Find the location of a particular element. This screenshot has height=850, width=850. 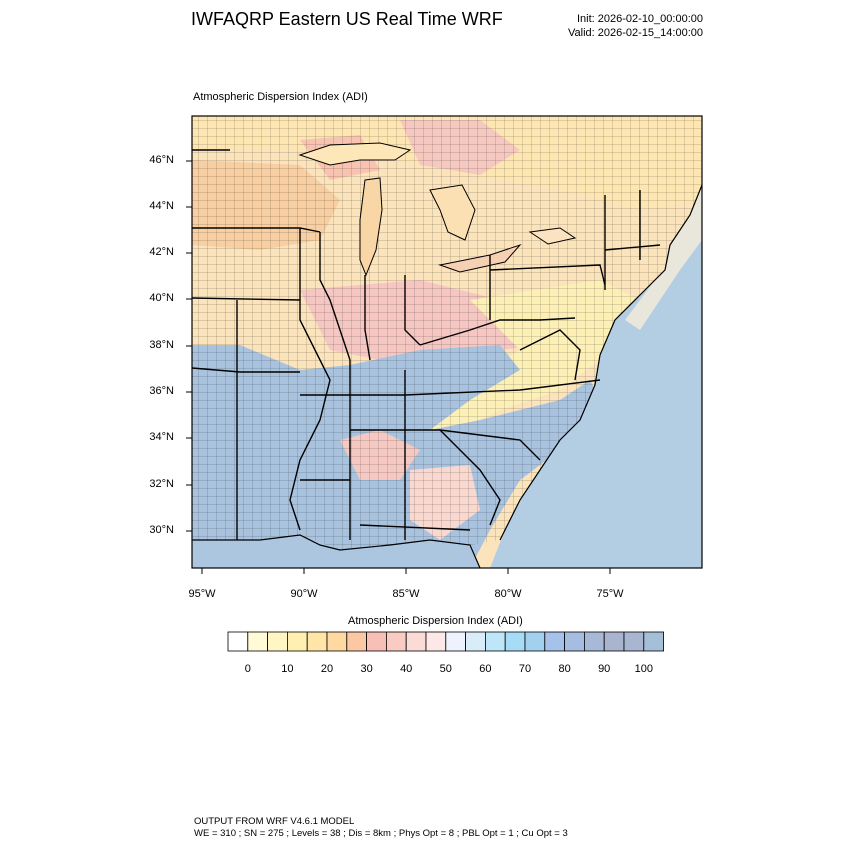

colorbar-tick-label: 80 is located at coordinates (564, 669).